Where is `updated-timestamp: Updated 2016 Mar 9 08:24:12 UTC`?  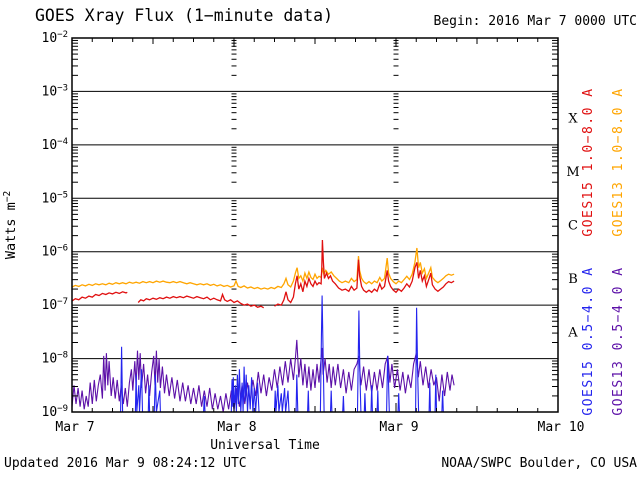 updated-timestamp: Updated 2016 Mar 9 08:24:12 UTC is located at coordinates (125, 463).